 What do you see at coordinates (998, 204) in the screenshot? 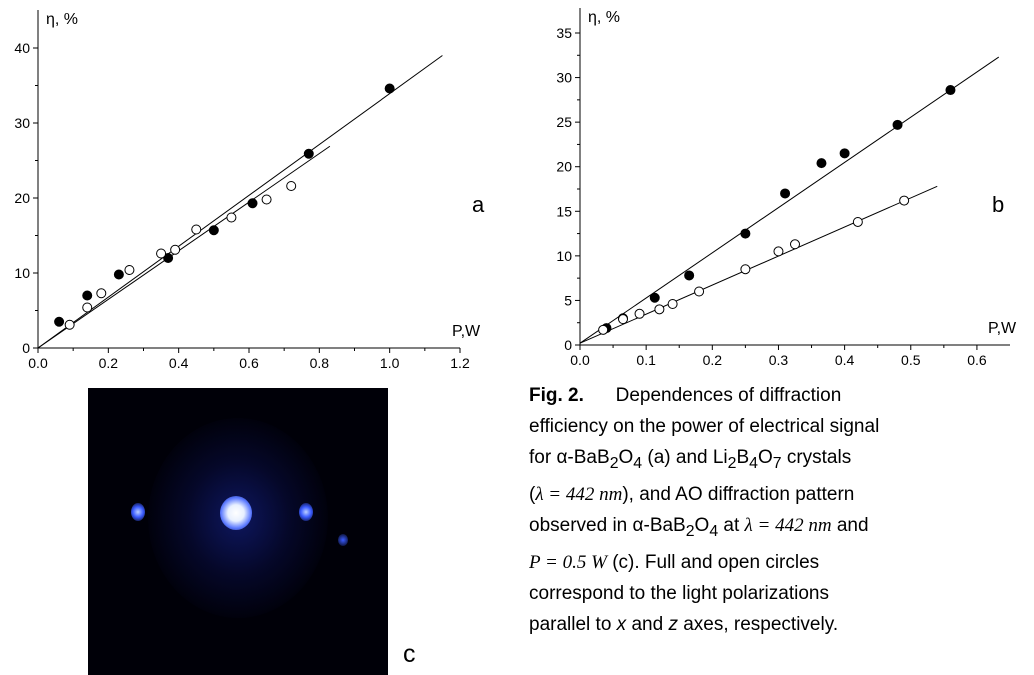
I see `panel-label: b` at bounding box center [998, 204].